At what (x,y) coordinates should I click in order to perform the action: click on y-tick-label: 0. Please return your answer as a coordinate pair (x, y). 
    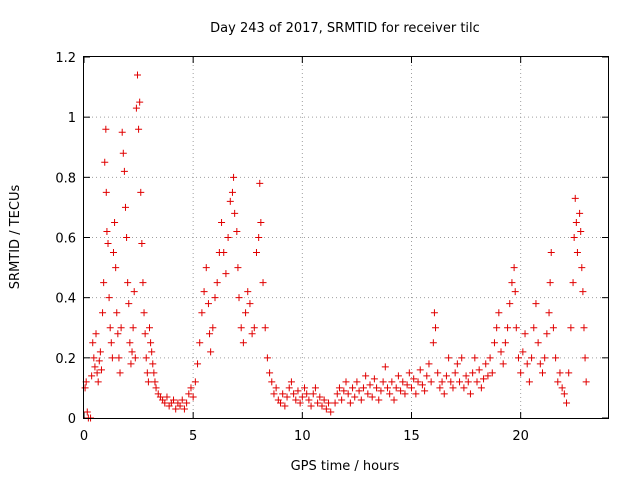
    Looking at the image, I should click on (72, 419).